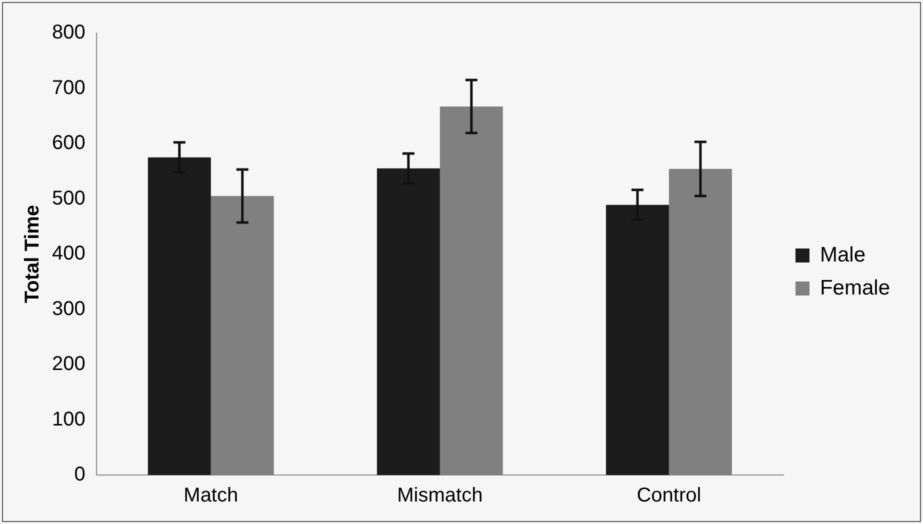 The image size is (923, 524). I want to click on legend-label: Male, so click(843, 254).